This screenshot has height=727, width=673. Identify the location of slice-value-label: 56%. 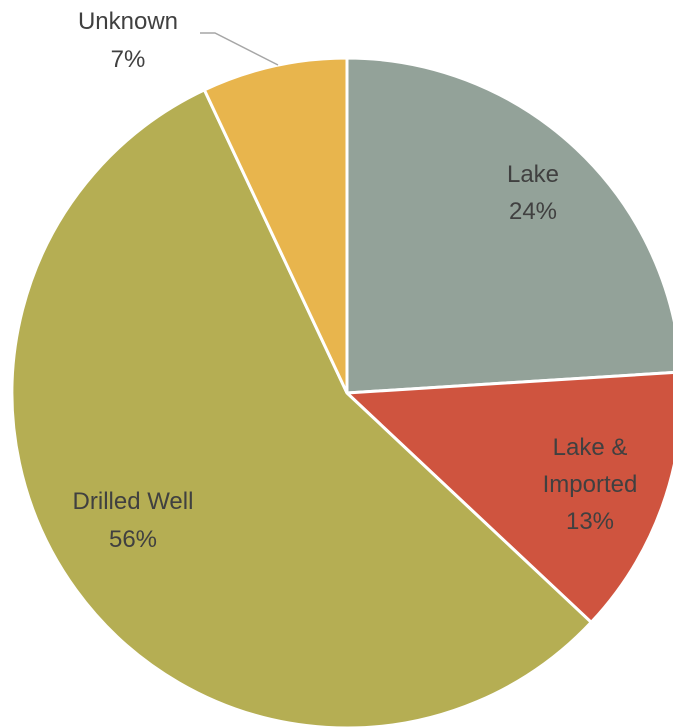
(133, 539).